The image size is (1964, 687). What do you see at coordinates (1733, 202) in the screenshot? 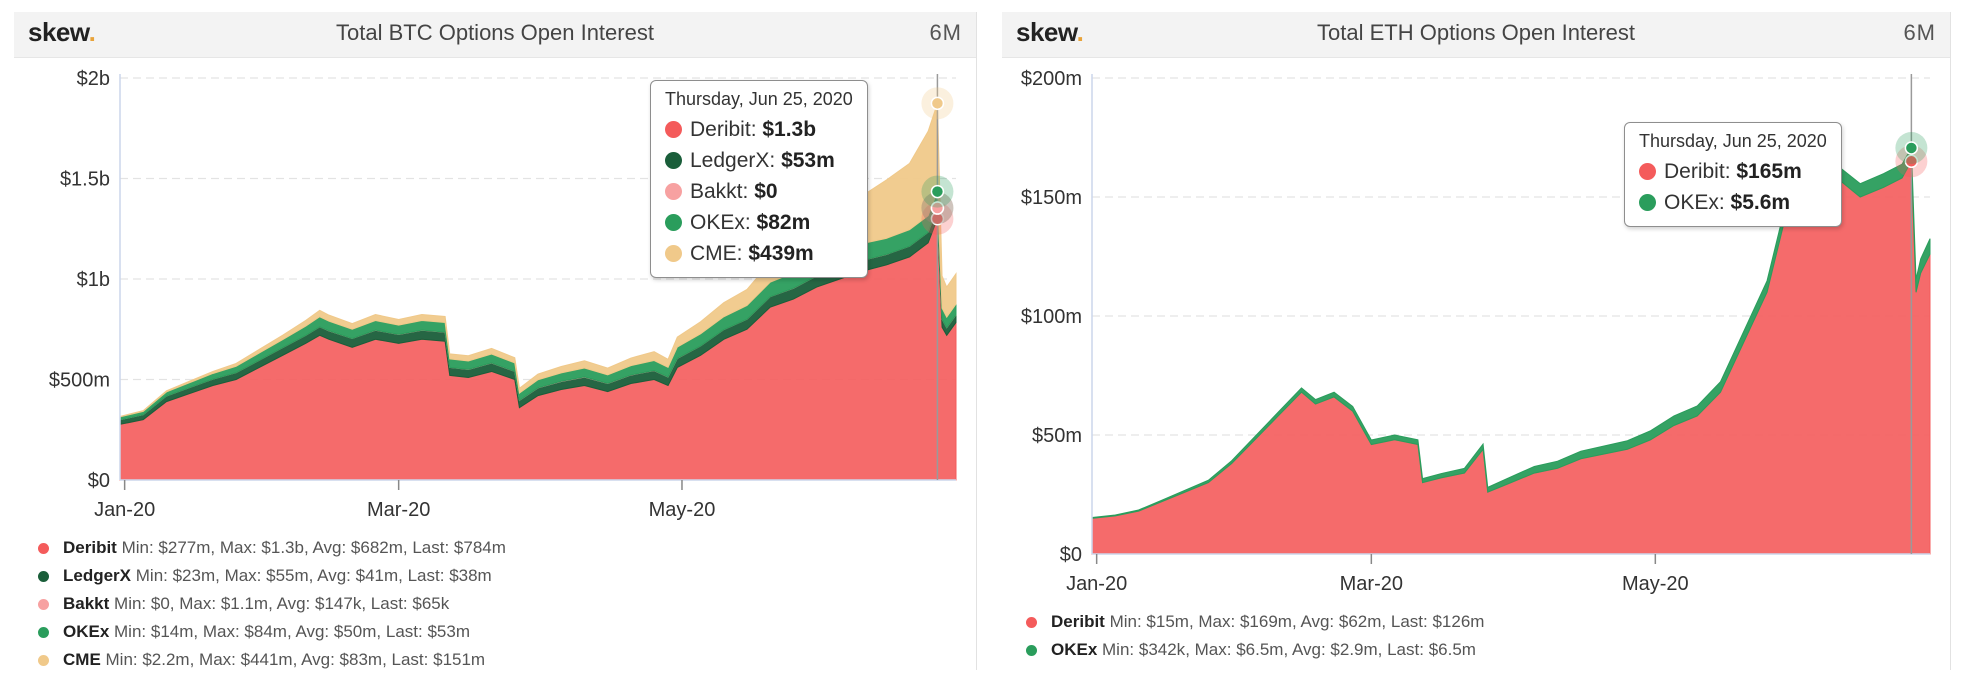
I see `tooltip-row-okex: OKEx: $5.6m` at bounding box center [1733, 202].